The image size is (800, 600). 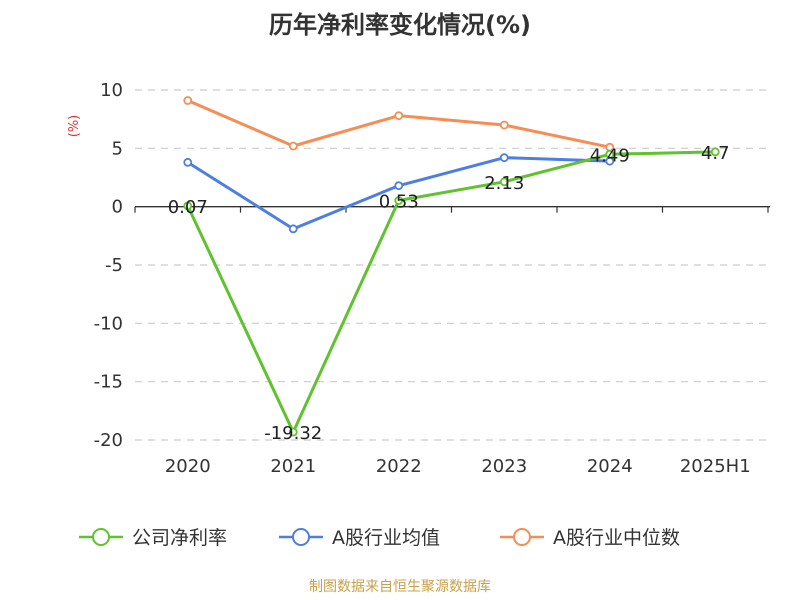 I want to click on data-label: 4.7, so click(x=715, y=153).